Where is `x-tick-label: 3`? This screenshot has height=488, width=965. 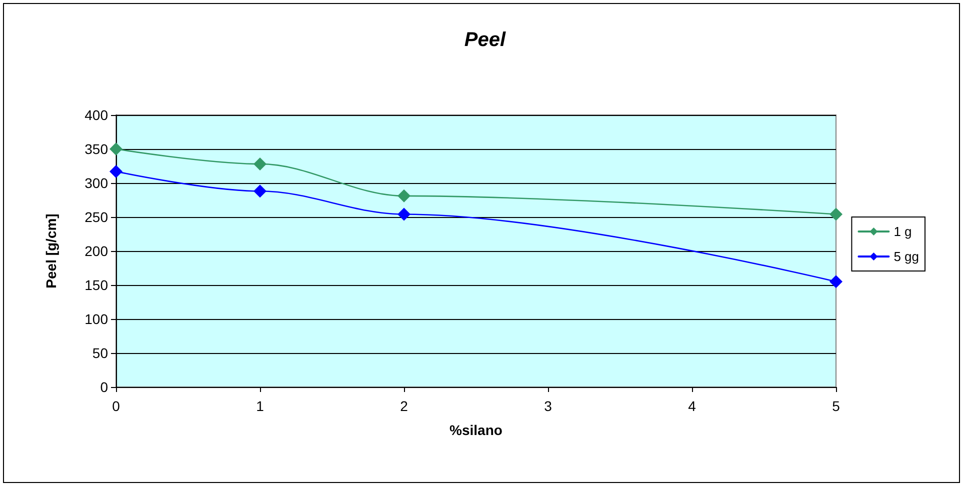 x-tick-label: 3 is located at coordinates (548, 406).